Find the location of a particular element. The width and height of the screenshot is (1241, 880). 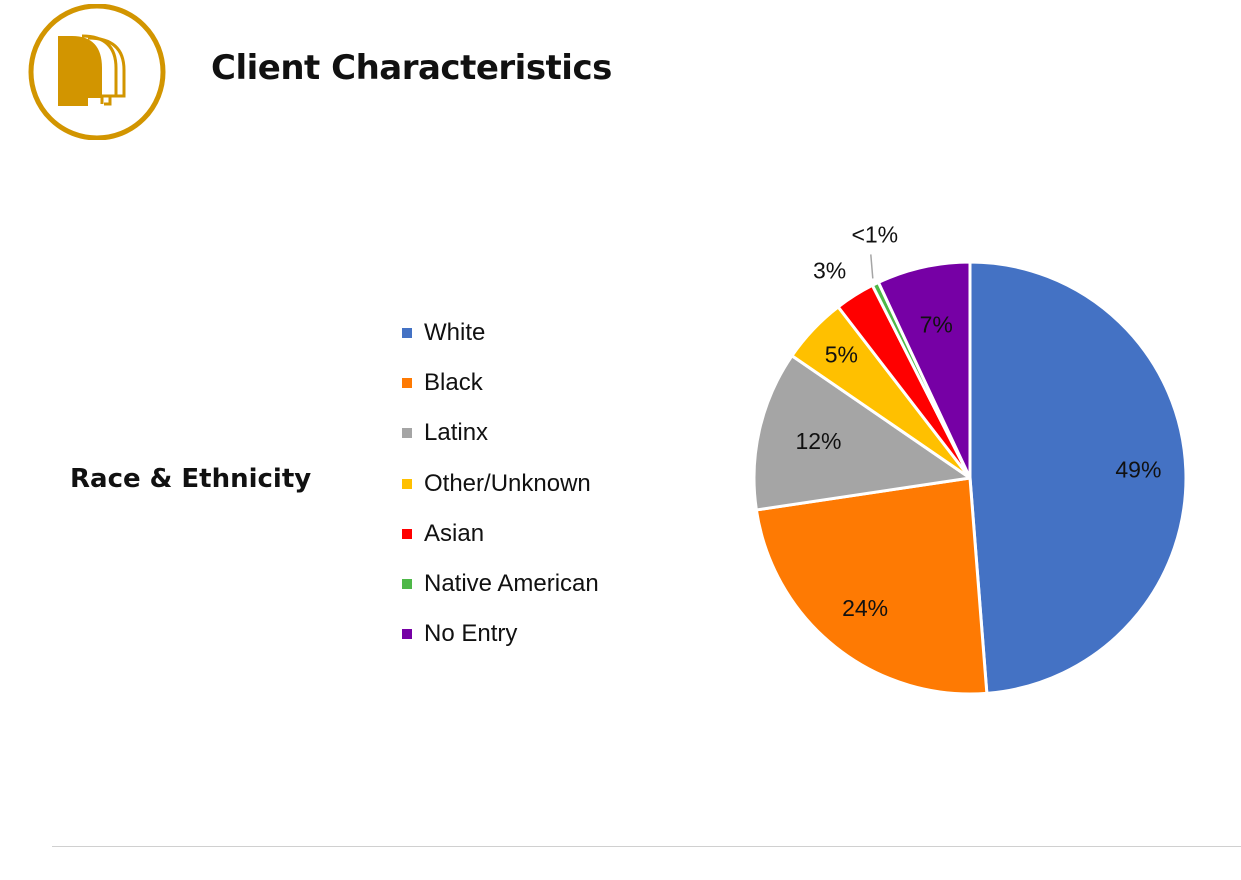

section-label: Race & Ethnicity is located at coordinates (191, 479).